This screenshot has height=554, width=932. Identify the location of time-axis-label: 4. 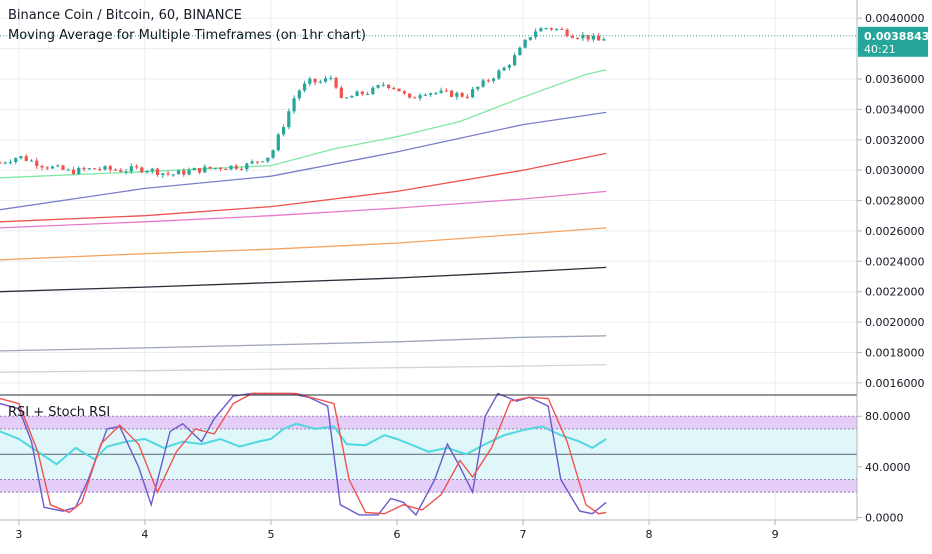
(144, 534).